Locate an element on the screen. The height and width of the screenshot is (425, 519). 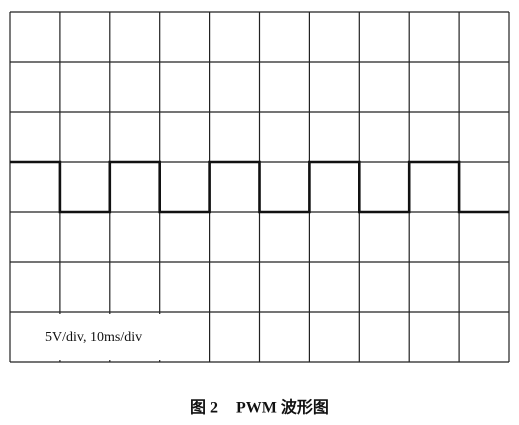
annotation-background is located at coordinates (110, 337).